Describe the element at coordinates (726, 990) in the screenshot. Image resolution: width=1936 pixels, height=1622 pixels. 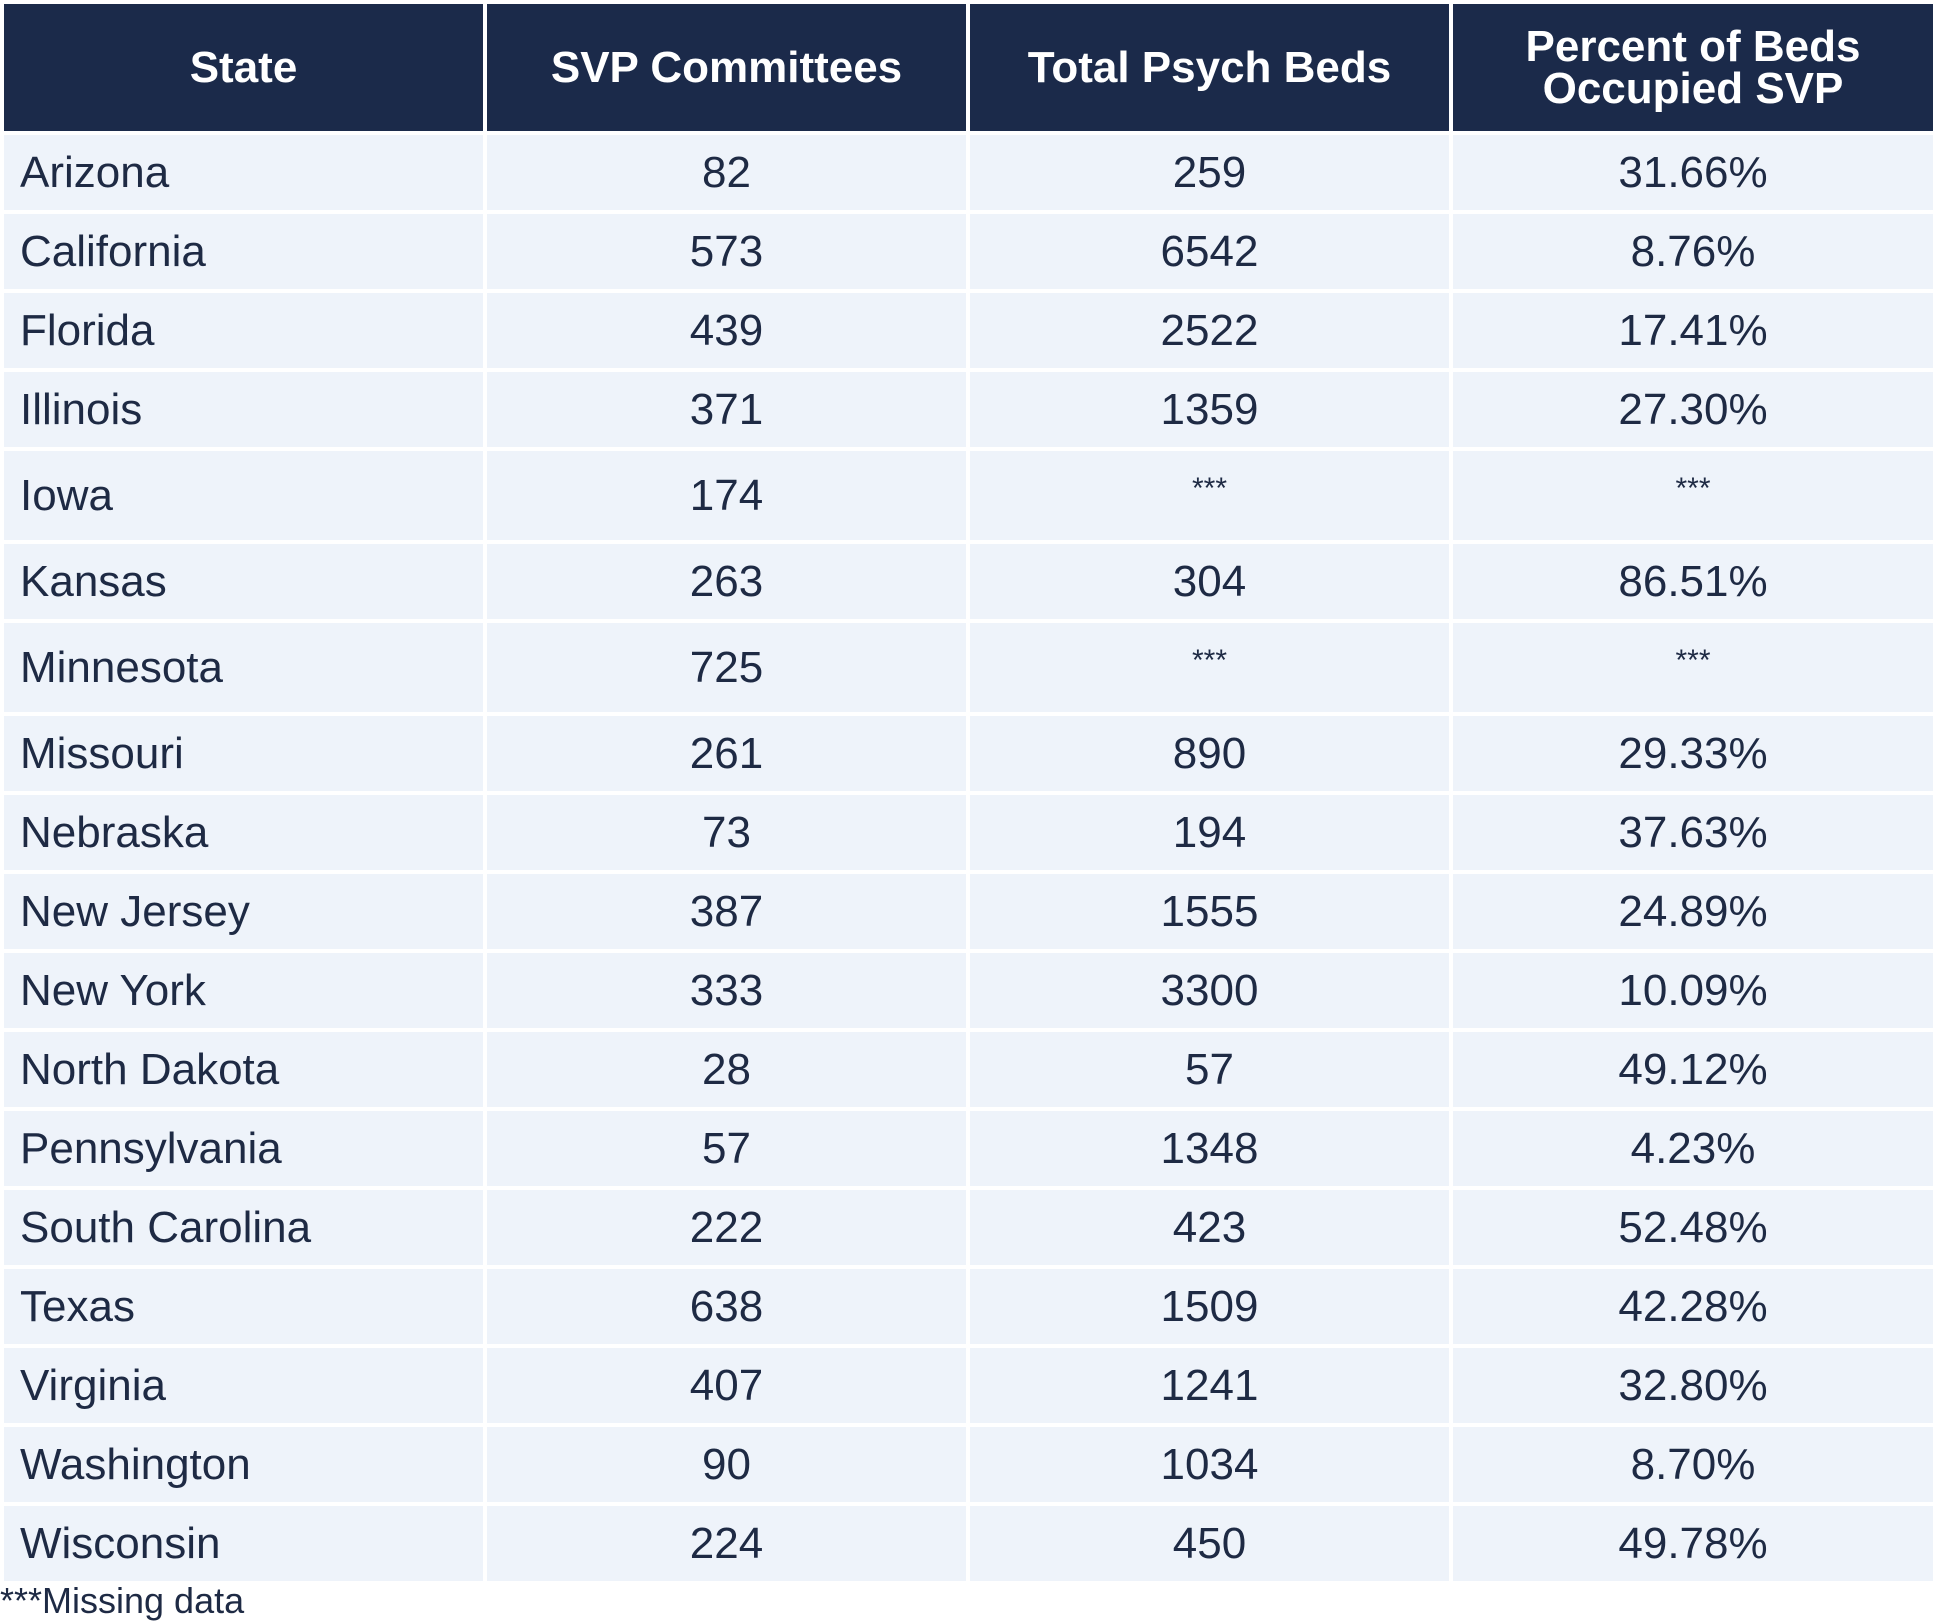
I see `cell-svp-committees: 333` at that location.